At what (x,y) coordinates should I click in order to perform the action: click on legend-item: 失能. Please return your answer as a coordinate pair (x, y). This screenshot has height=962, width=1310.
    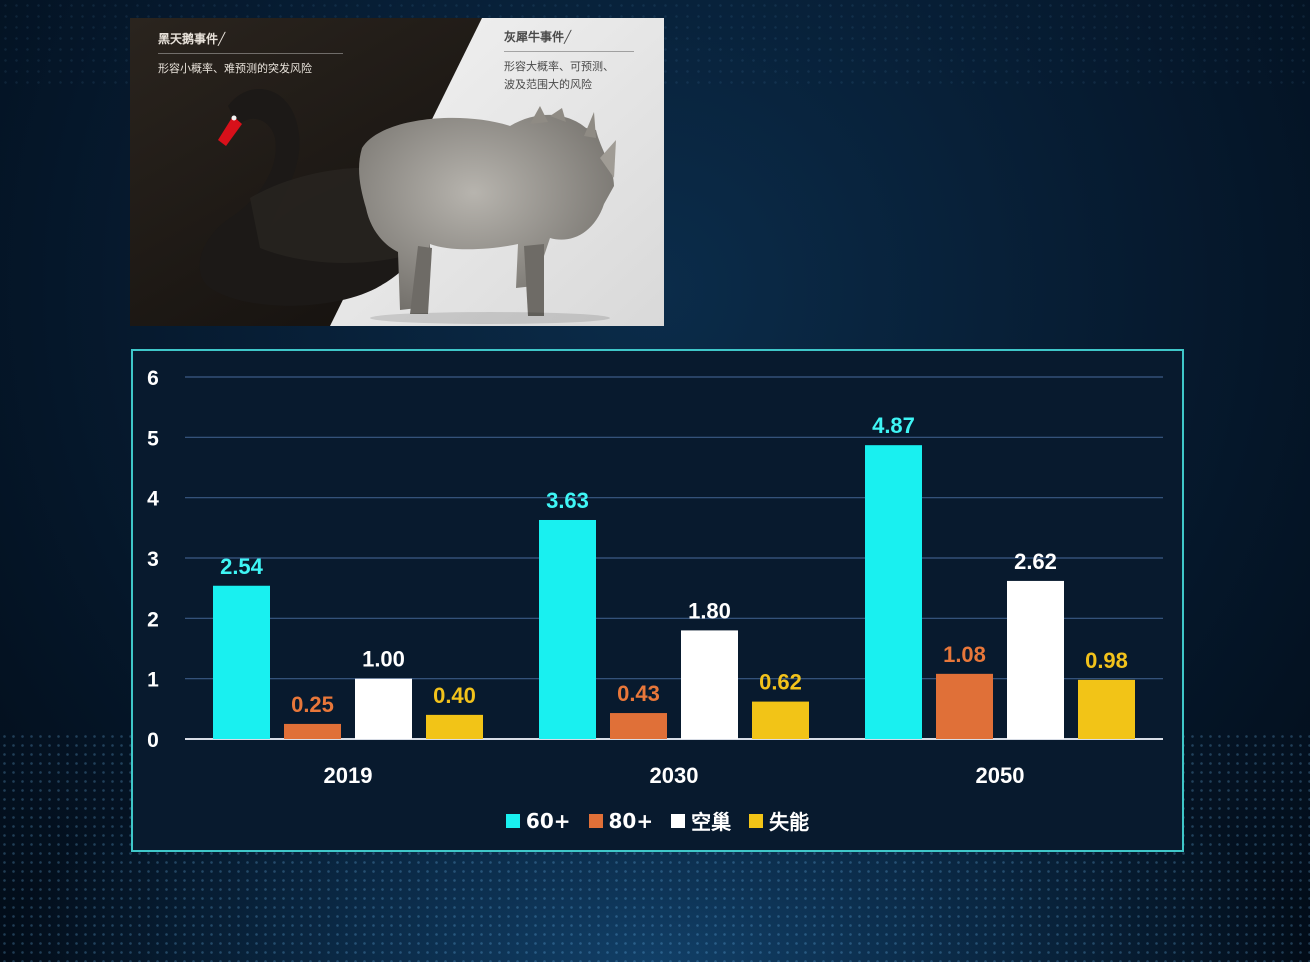
    Looking at the image, I should click on (779, 820).